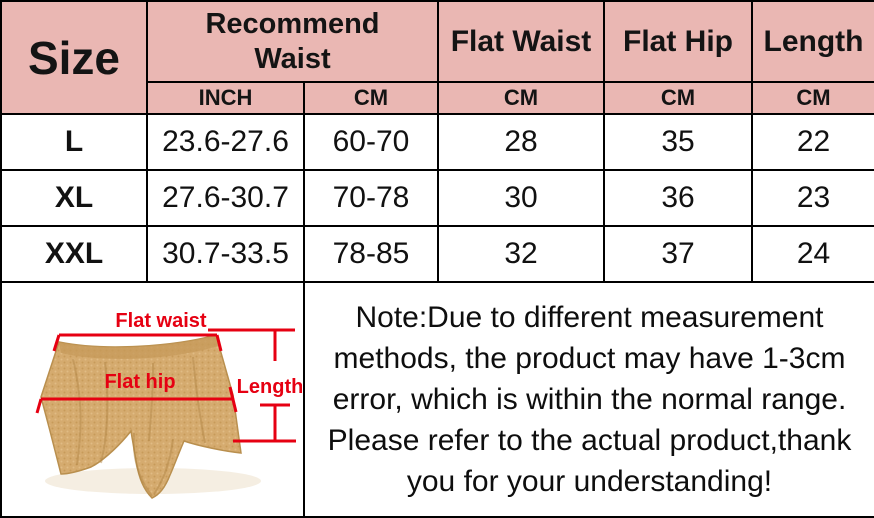 The image size is (874, 518). I want to click on size-cell: L, so click(74, 142).